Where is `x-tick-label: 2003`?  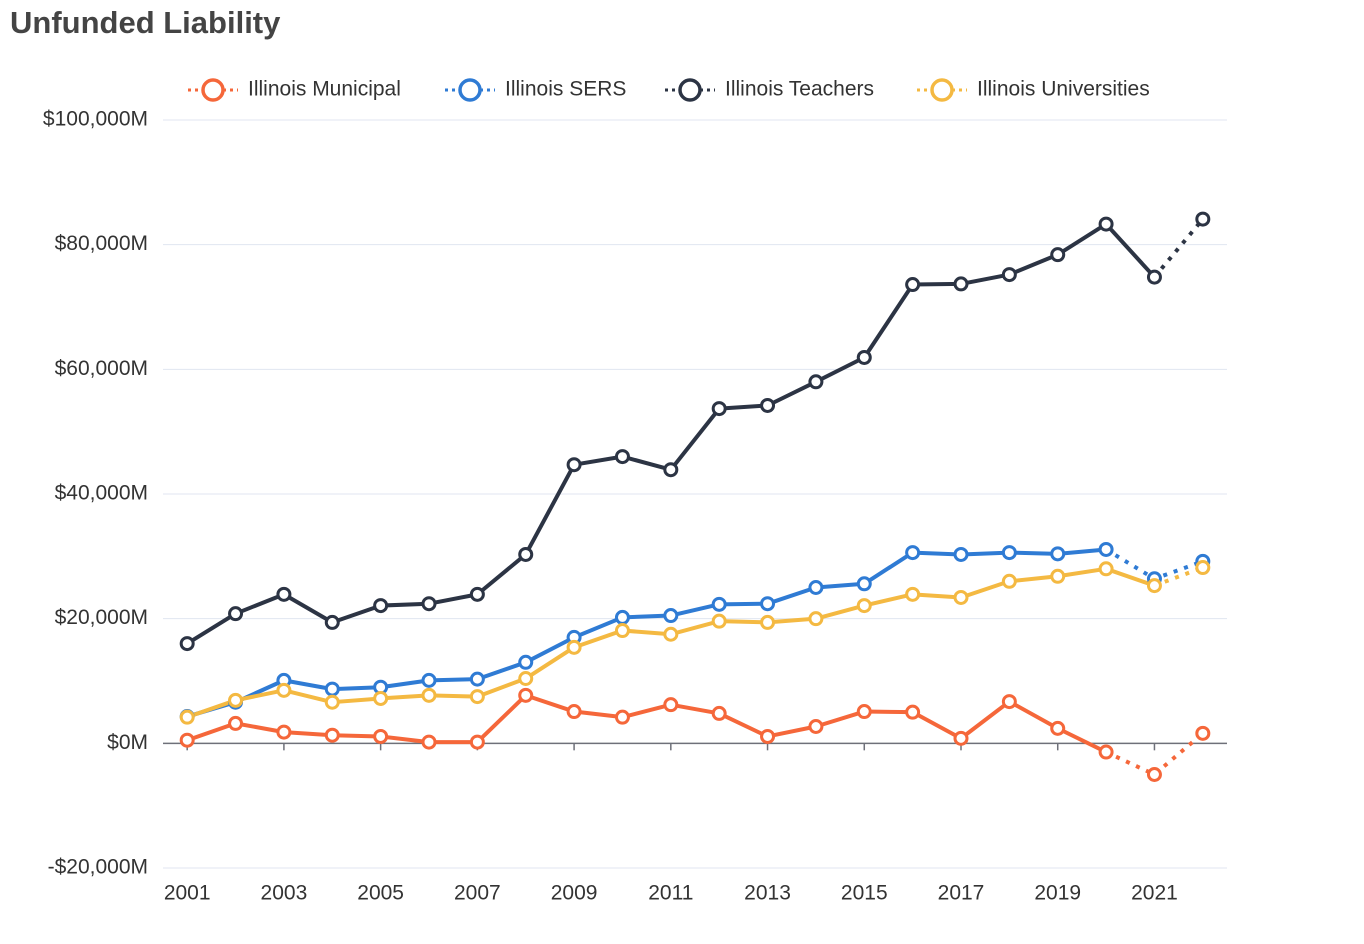 x-tick-label: 2003 is located at coordinates (284, 893).